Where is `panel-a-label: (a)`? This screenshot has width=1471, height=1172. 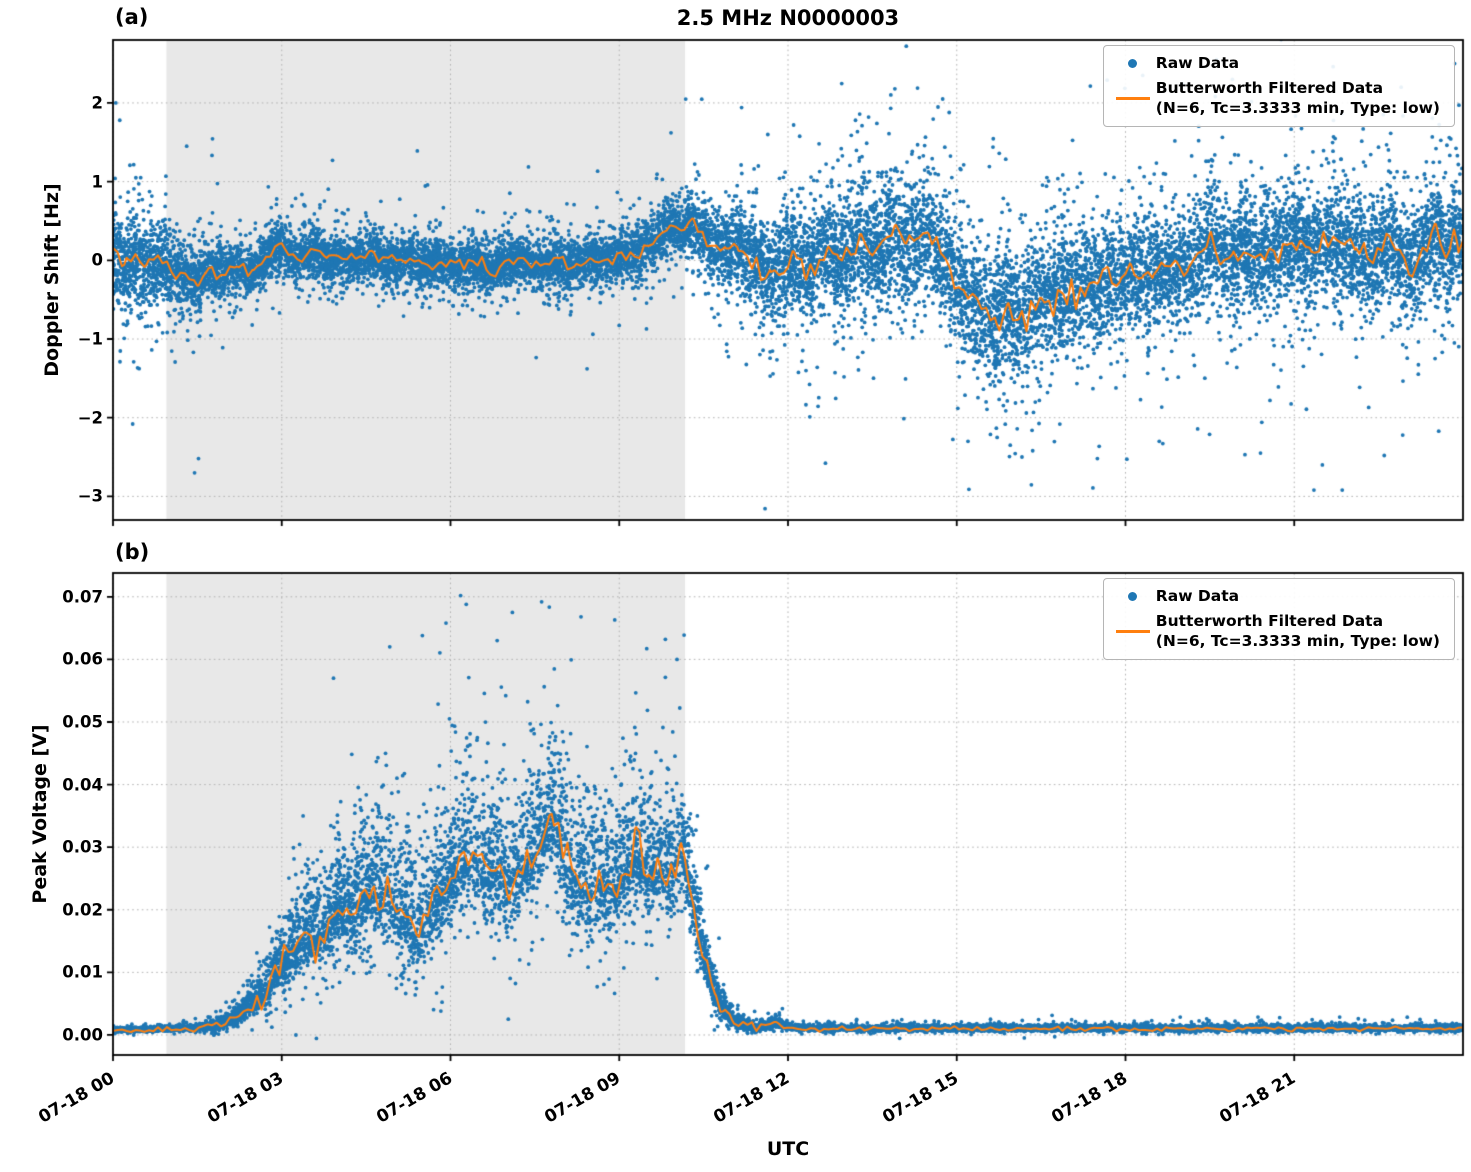
panel-a-label: (a) is located at coordinates (132, 17).